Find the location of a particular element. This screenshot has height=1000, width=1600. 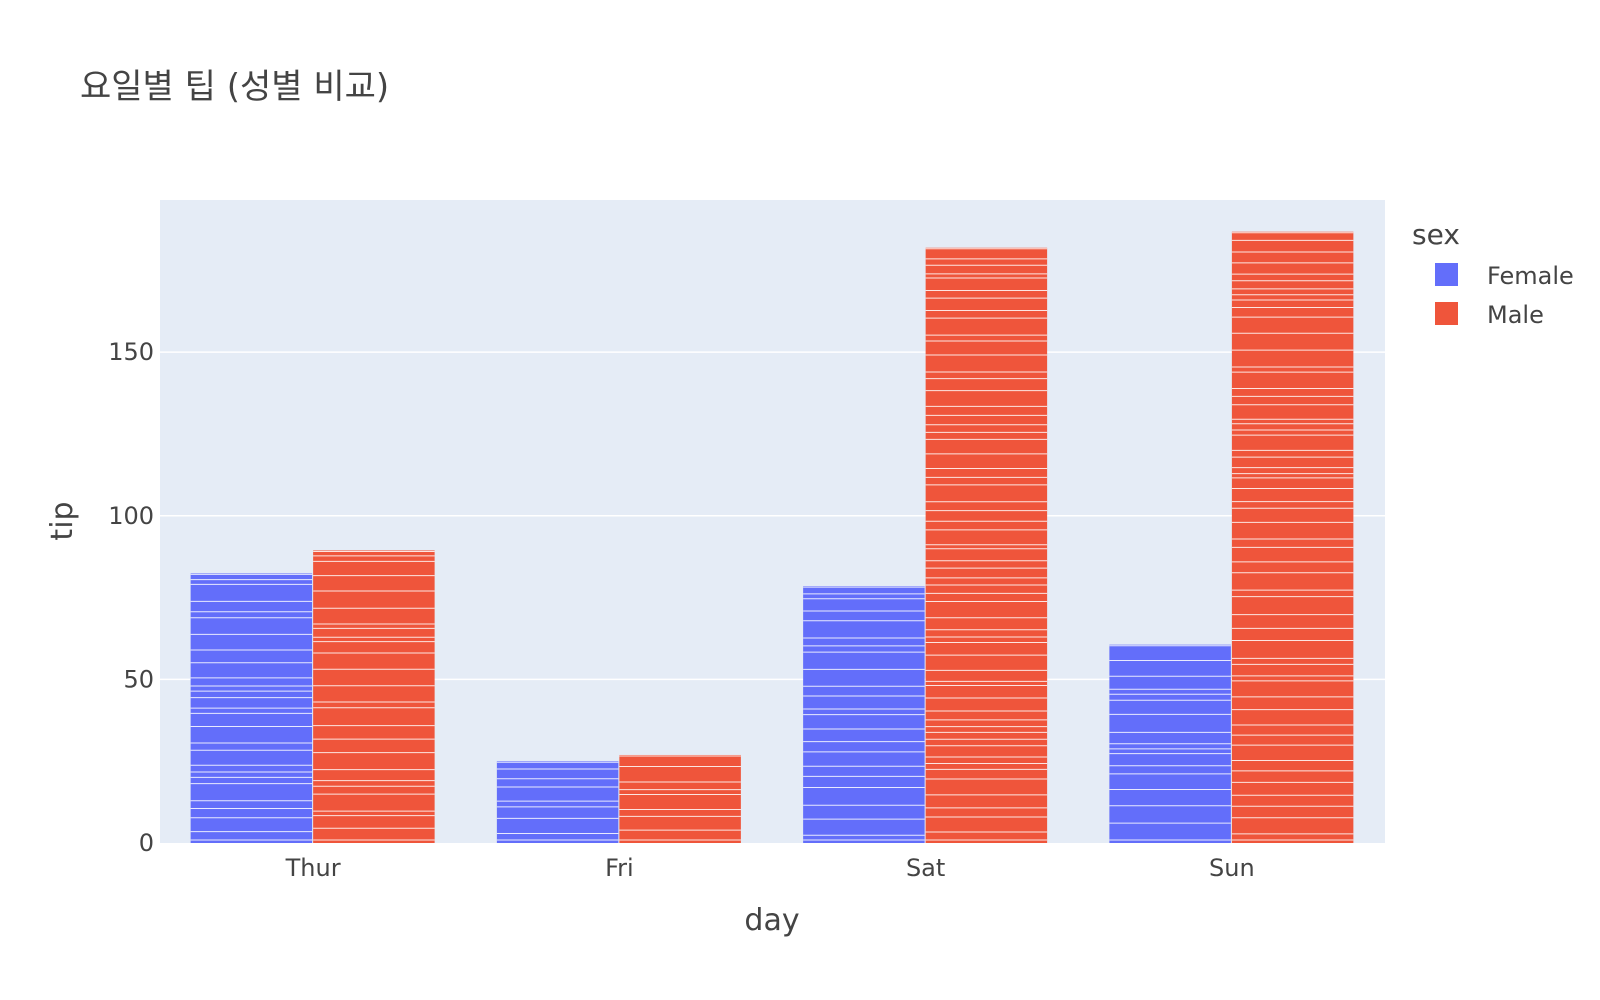

legend-items: Female Male is located at coordinates (1504, 295).